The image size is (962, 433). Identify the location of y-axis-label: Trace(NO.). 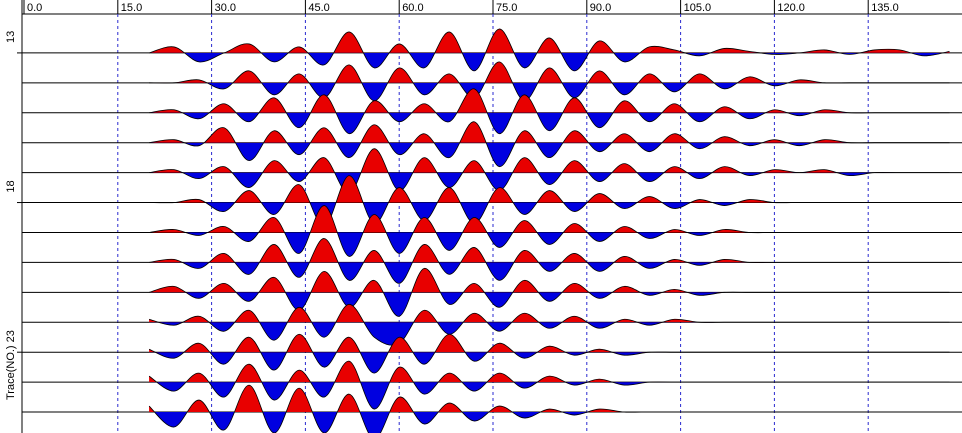
(11, 372).